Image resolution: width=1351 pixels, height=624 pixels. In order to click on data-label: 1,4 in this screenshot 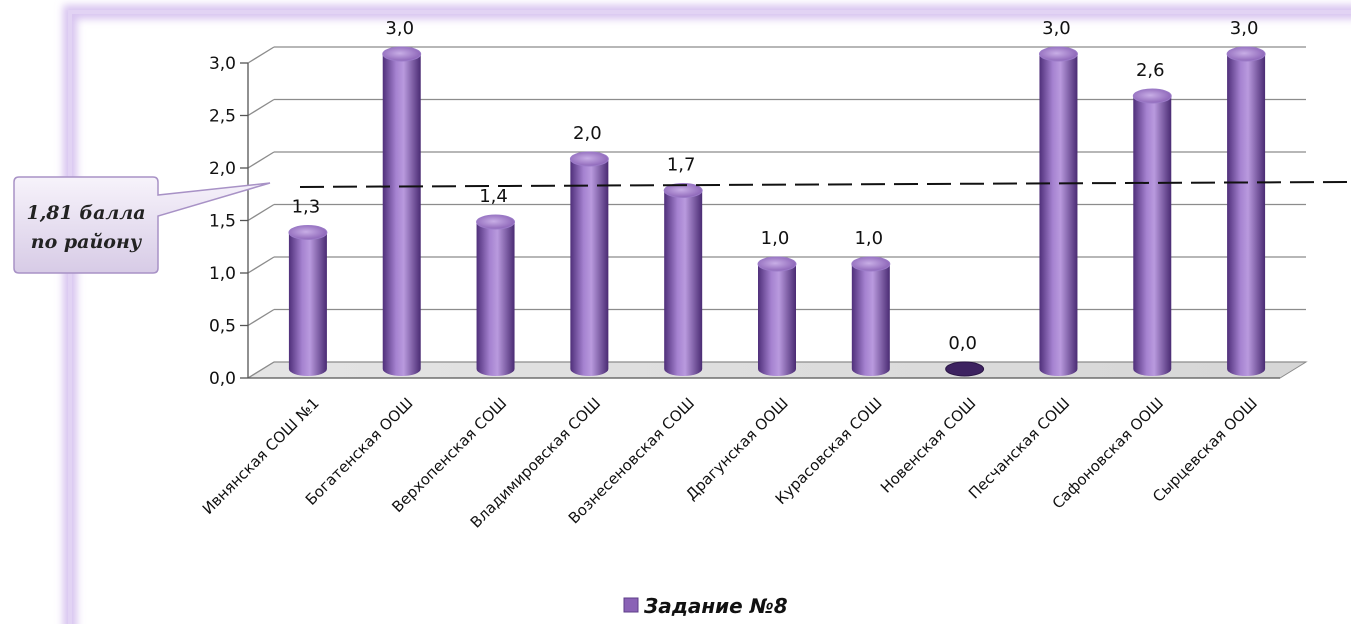, I will do `click(493, 196)`.